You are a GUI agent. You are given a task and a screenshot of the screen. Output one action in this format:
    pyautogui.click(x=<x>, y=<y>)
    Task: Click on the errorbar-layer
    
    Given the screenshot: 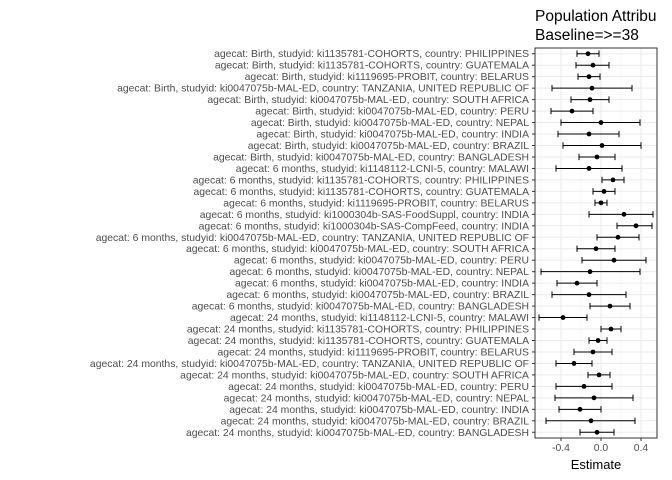 What is the action you would take?
    pyautogui.click(x=596, y=243)
    